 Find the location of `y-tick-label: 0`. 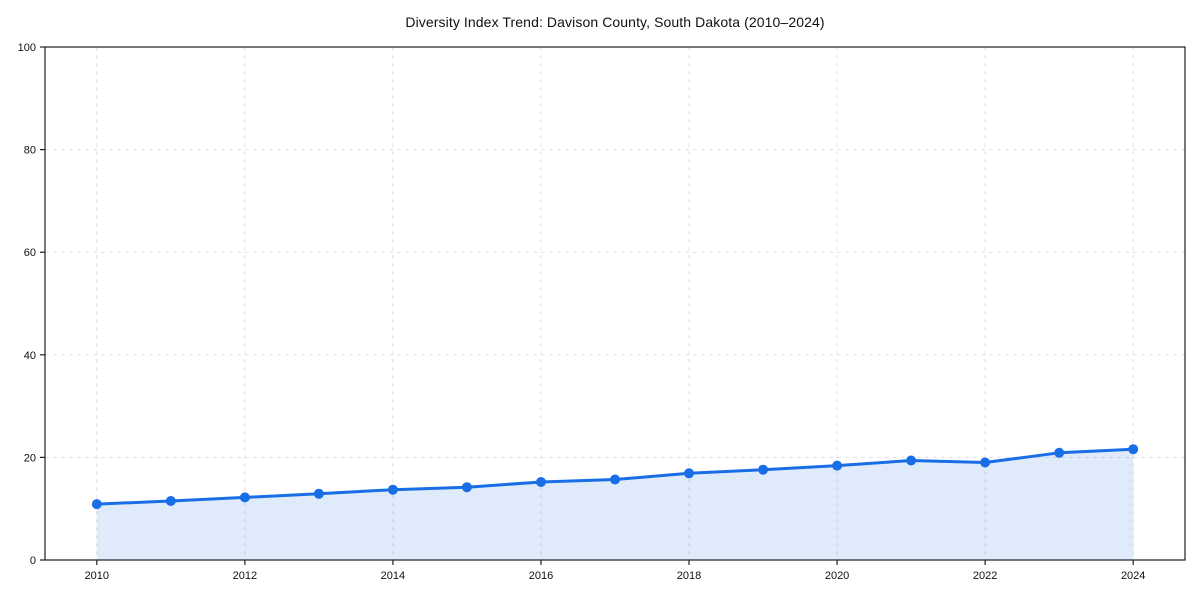

y-tick-label: 0 is located at coordinates (33, 561).